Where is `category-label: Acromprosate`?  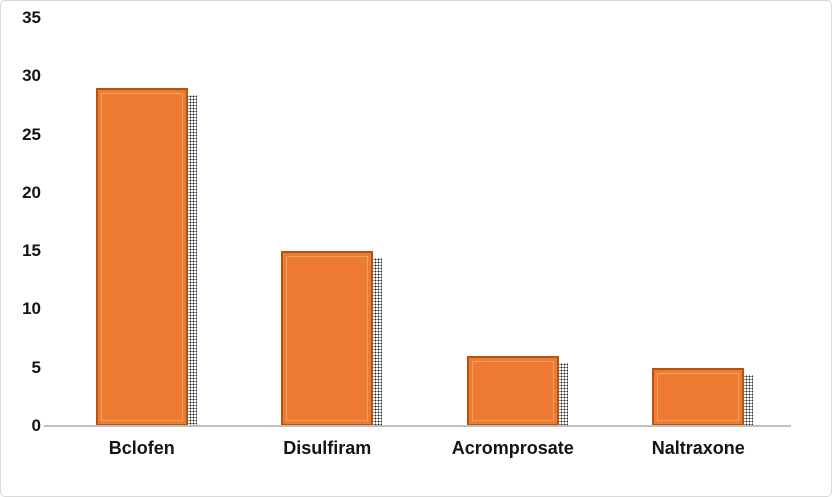
category-label: Acromprosate is located at coordinates (512, 448).